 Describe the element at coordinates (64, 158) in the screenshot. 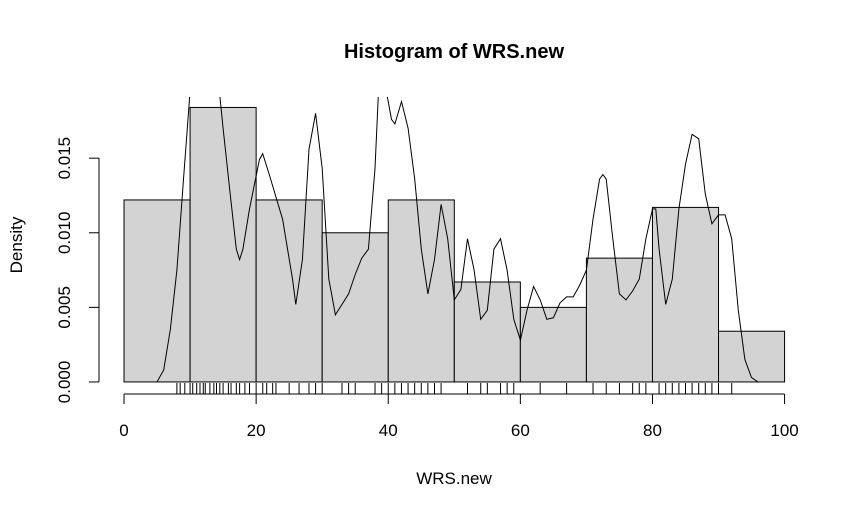

I see `y-tick-label: 0.015` at that location.